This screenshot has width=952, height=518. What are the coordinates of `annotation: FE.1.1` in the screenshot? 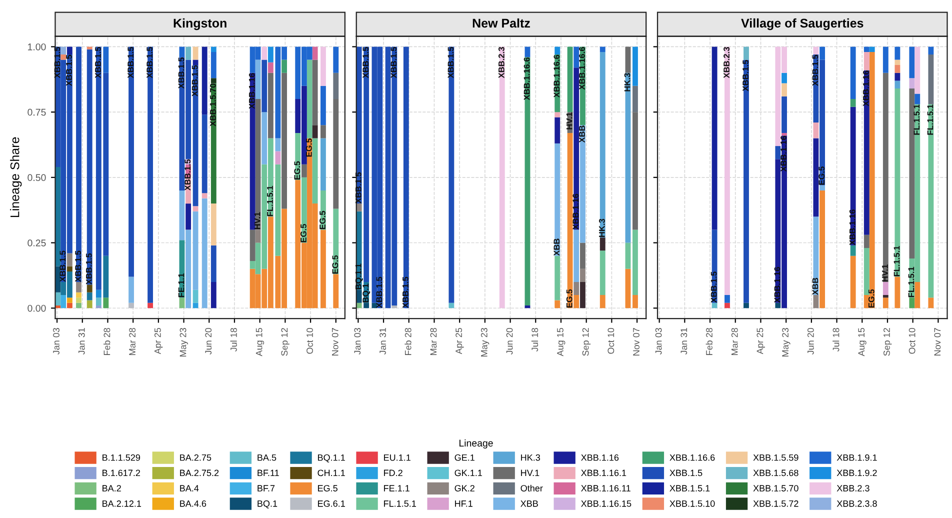 It's located at (181, 285).